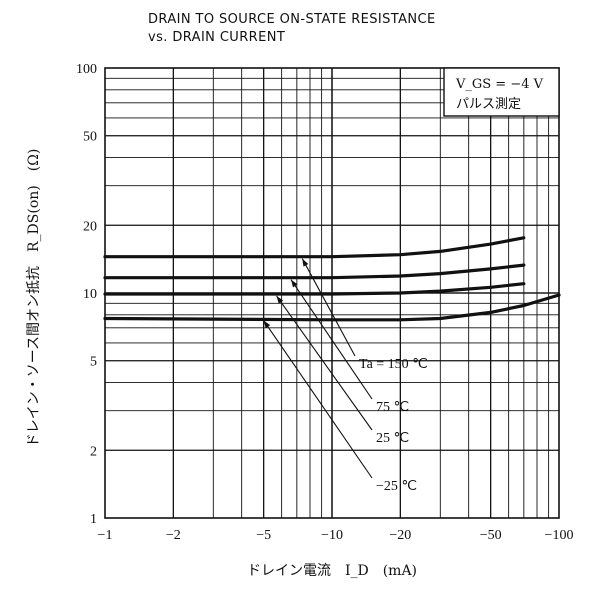 This screenshot has width=591, height=590. What do you see at coordinates (292, 19) in the screenshot?
I see `chart-title-line1: DRAIN TO SOURCE ON-STATE RESISTANCE` at bounding box center [292, 19].